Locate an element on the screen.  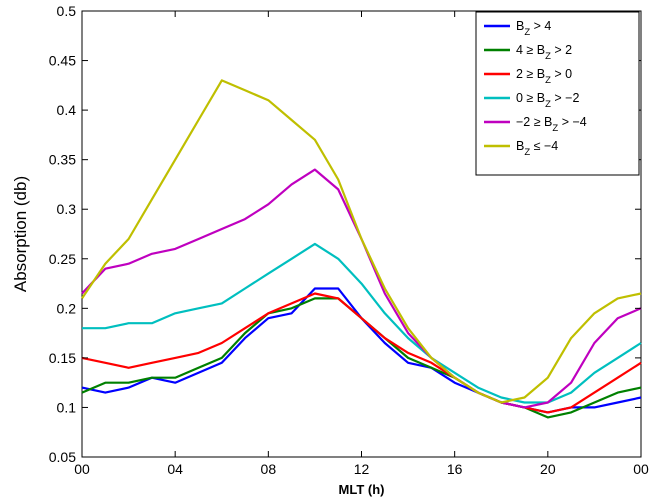
y-tick-label: 0.5 is located at coordinates (67, 11).